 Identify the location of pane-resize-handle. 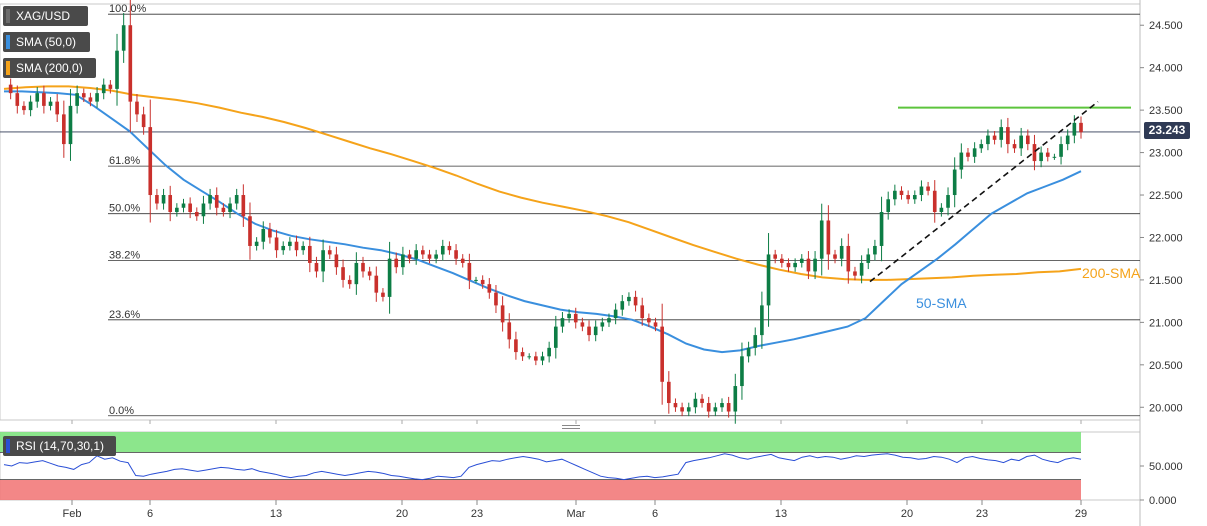
(571, 428).